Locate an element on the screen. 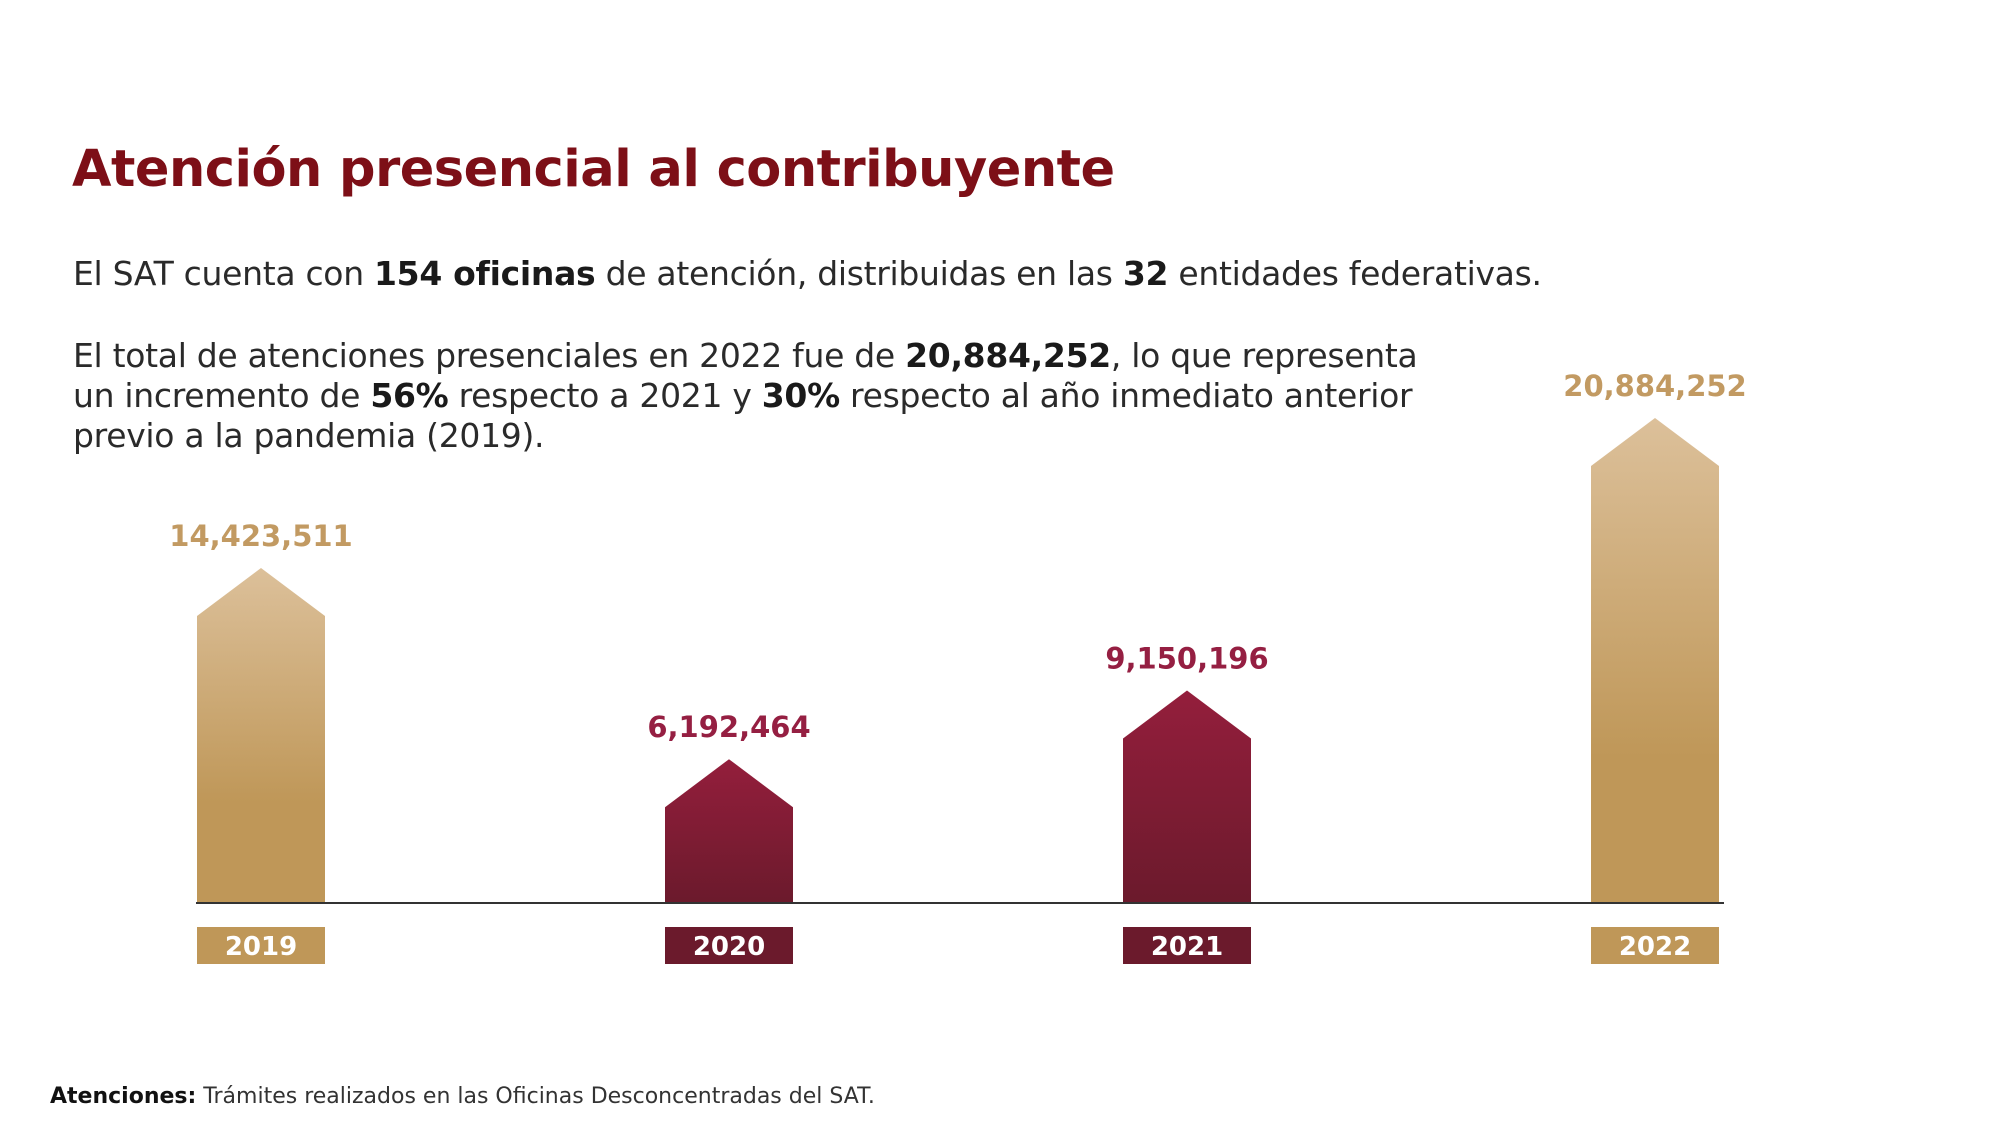 Image resolution: width=2000 pixels, height=1125 pixels. year-badge-2021 is located at coordinates (1187, 945).